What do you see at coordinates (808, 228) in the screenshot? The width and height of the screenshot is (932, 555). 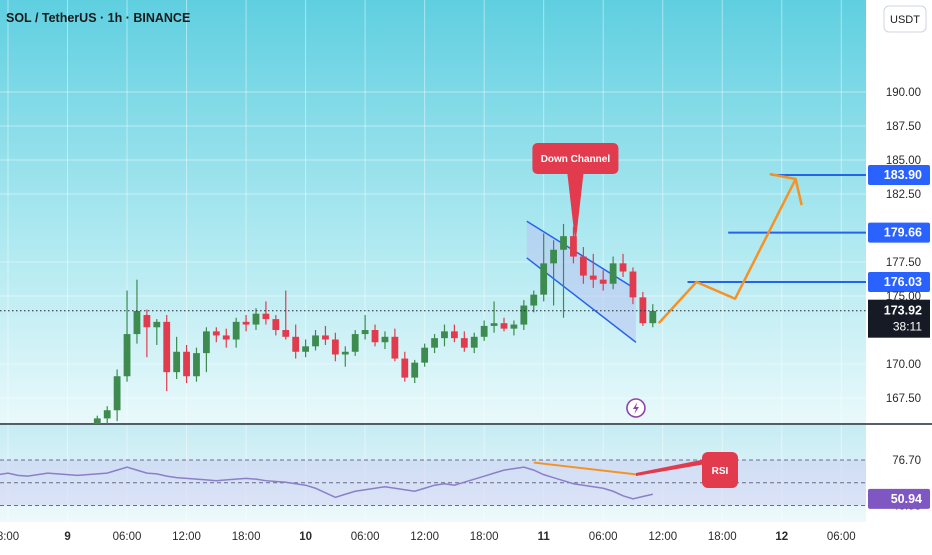 I see `target-levels: 183.90 179.66 176.03` at bounding box center [808, 228].